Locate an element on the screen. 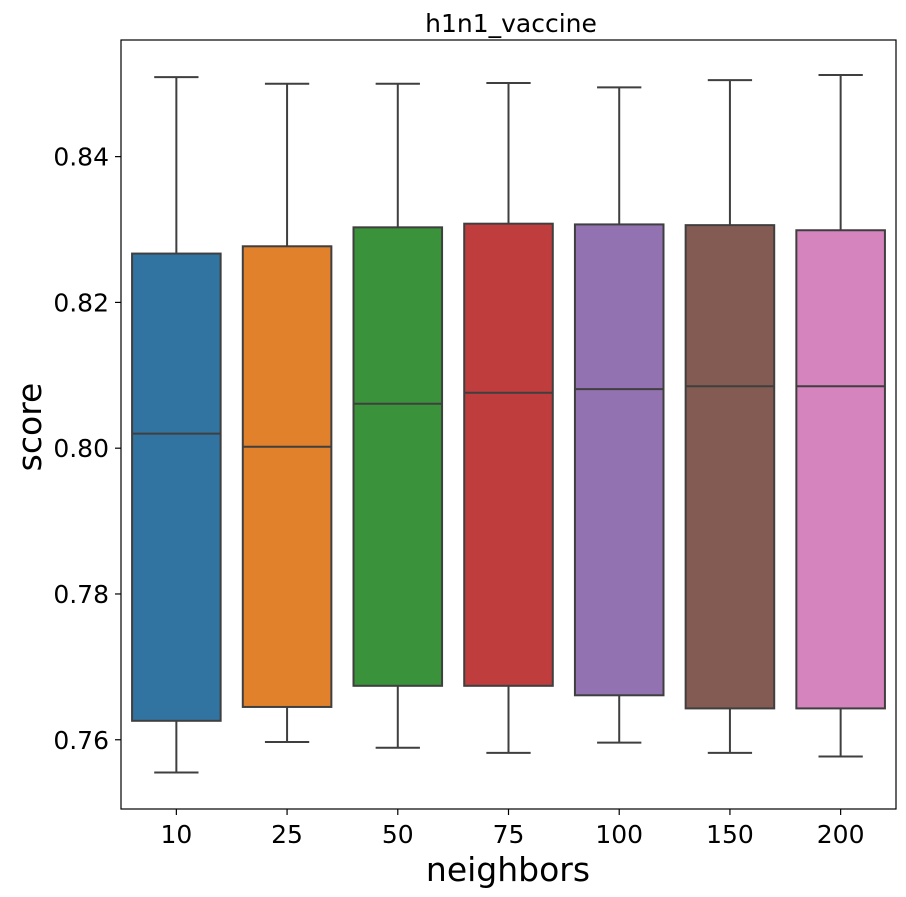 This screenshot has height=897, width=906. y-axis: 0.76 0.78 0.80 0.82 0.84 is located at coordinates (87, 449).